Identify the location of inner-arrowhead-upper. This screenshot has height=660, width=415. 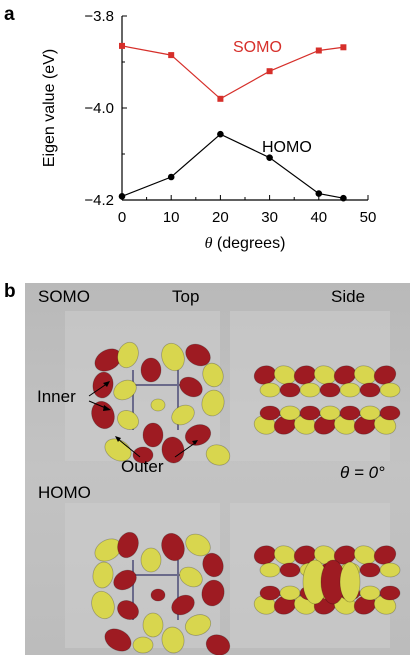
(106, 384).